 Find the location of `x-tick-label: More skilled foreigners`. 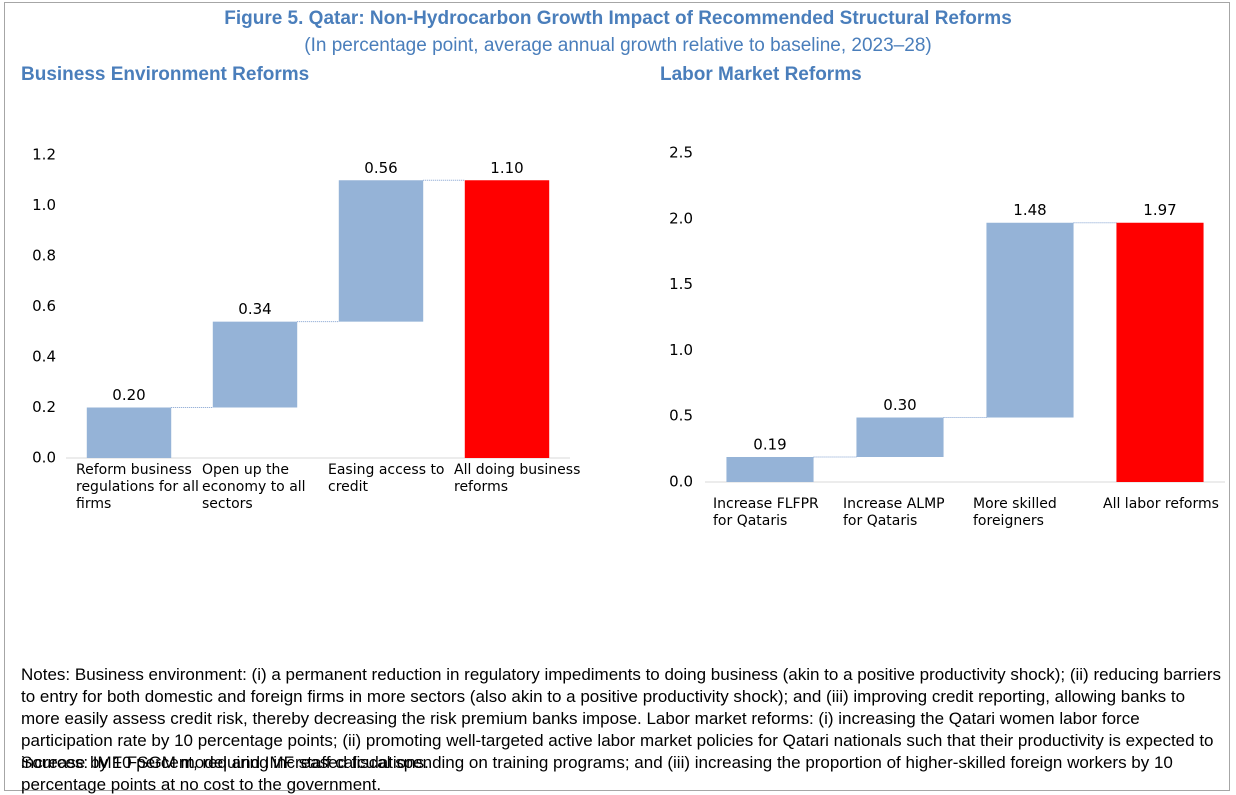

x-tick-label: More skilled foreigners is located at coordinates (1015, 512).